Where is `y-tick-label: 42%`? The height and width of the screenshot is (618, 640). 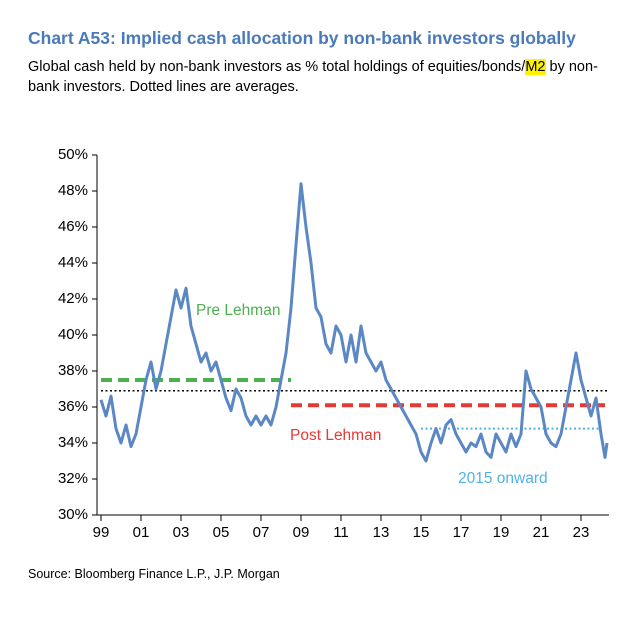 y-tick-label: 42% is located at coordinates (73, 298).